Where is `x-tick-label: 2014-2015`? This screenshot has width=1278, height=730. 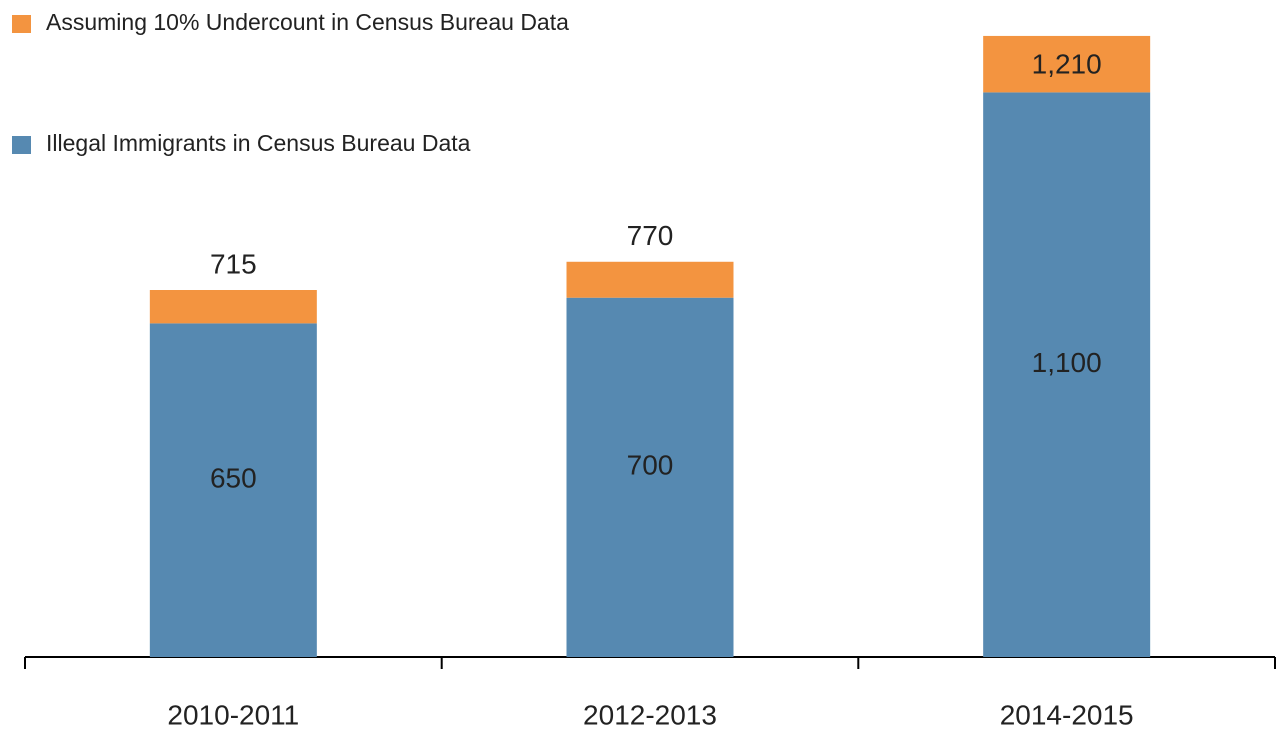 x-tick-label: 2014-2015 is located at coordinates (1067, 714).